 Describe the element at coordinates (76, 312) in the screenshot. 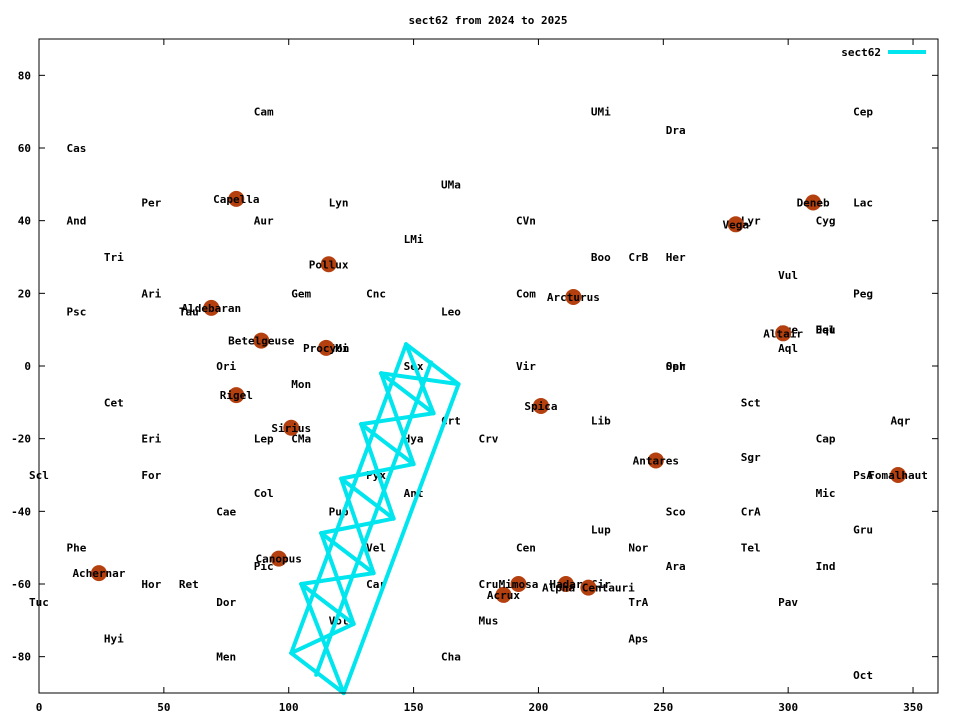

I see `constellation-label: Psc` at that location.